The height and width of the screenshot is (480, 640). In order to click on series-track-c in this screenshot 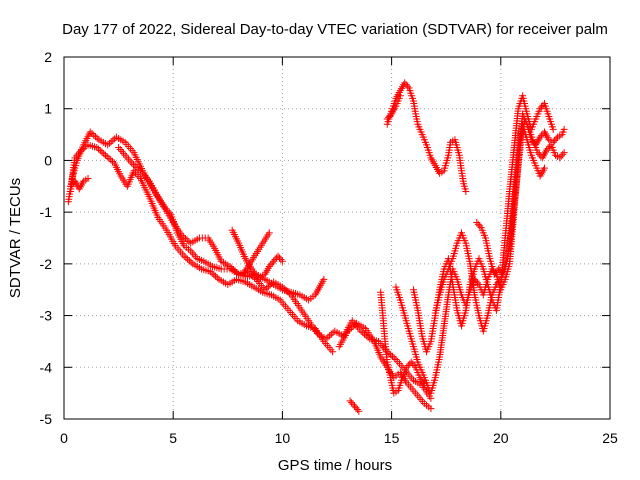, I will do `click(79, 184)`.